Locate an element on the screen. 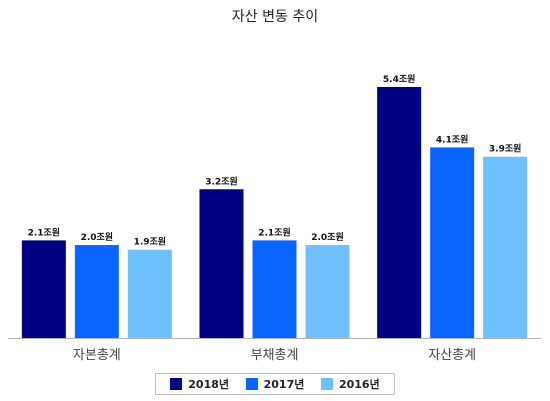 Image resolution: width=550 pixels, height=401 pixels. chart-title: 자산 변동 추이 is located at coordinates (275, 17).